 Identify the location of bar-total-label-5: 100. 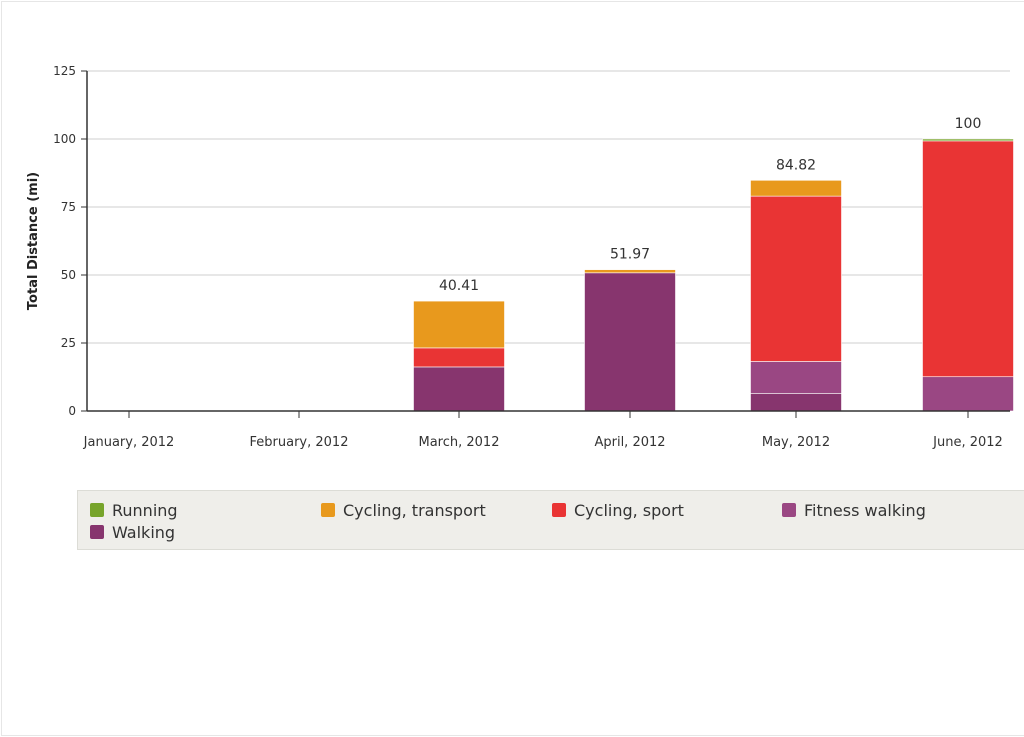
(968, 124).